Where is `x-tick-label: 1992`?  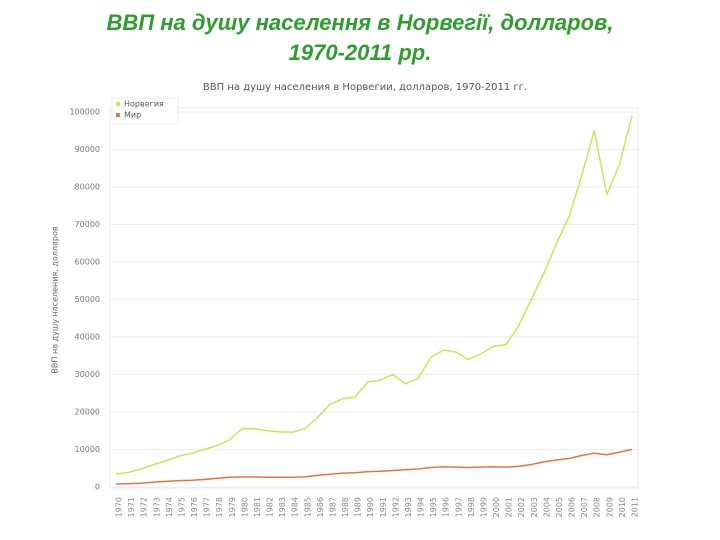 x-tick-label: 1992 is located at coordinates (395, 507).